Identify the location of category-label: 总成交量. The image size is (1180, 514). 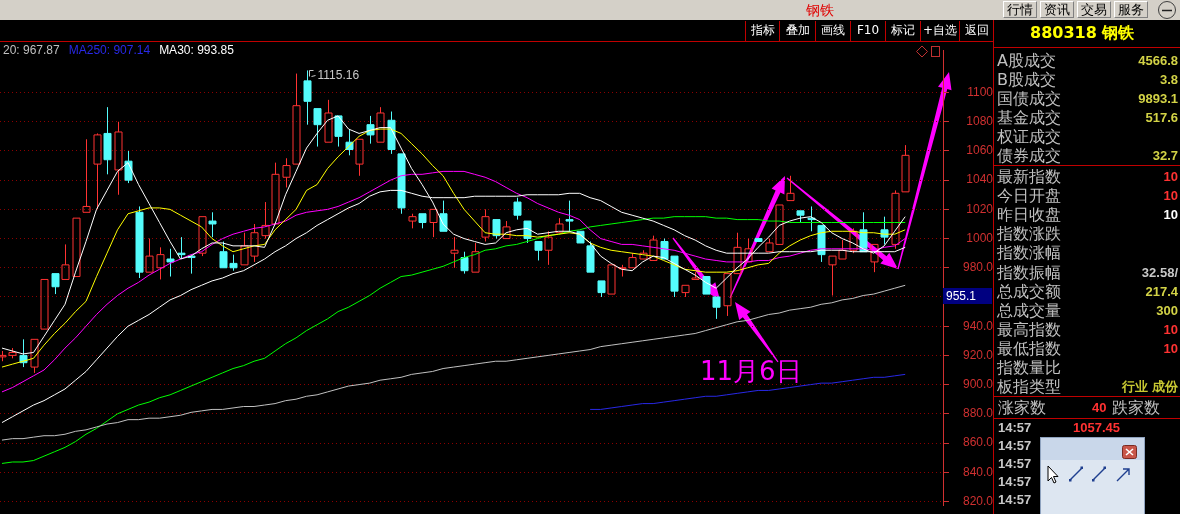
(1029, 310).